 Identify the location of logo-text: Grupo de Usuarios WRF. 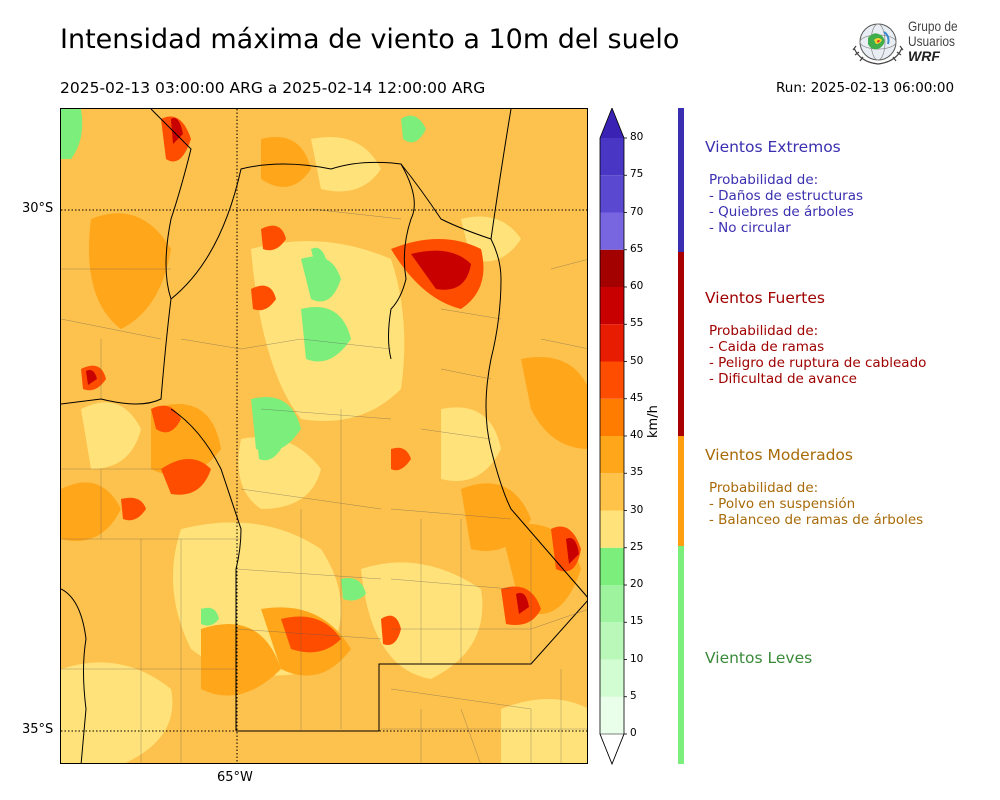
(937, 41).